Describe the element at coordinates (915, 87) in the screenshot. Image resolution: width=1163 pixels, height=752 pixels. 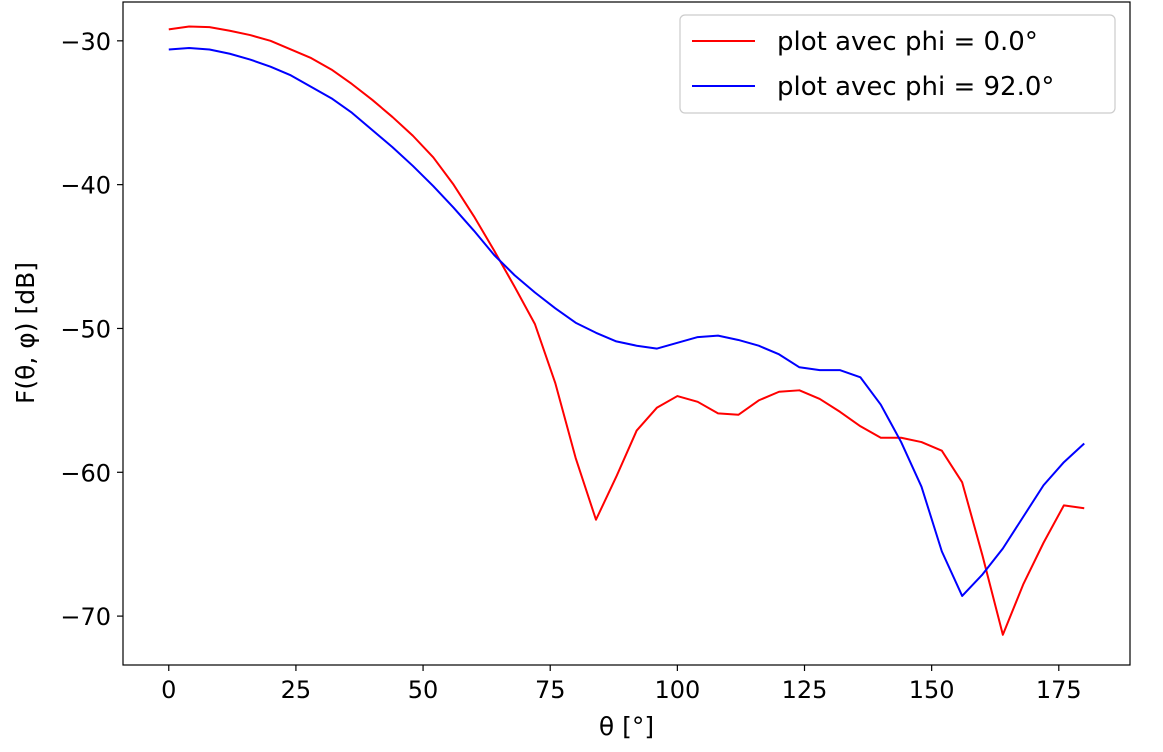
I see `legend-entry-phi-92: plot avec phi = 92.0°` at that location.